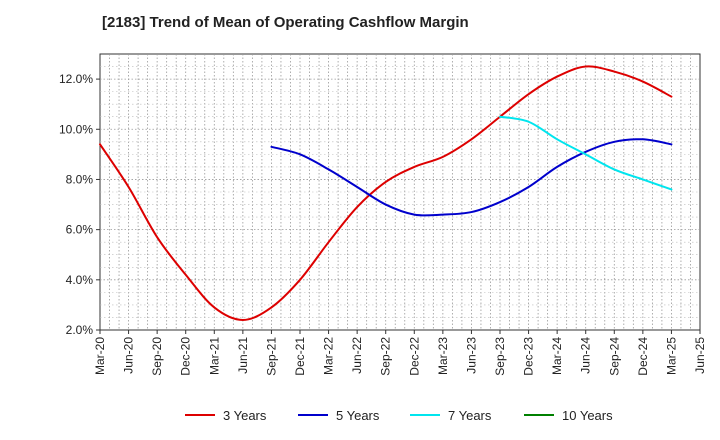 Image resolution: width=720 pixels, height=440 pixels. I want to click on x-tick-label: Dec-22, so click(414, 356).